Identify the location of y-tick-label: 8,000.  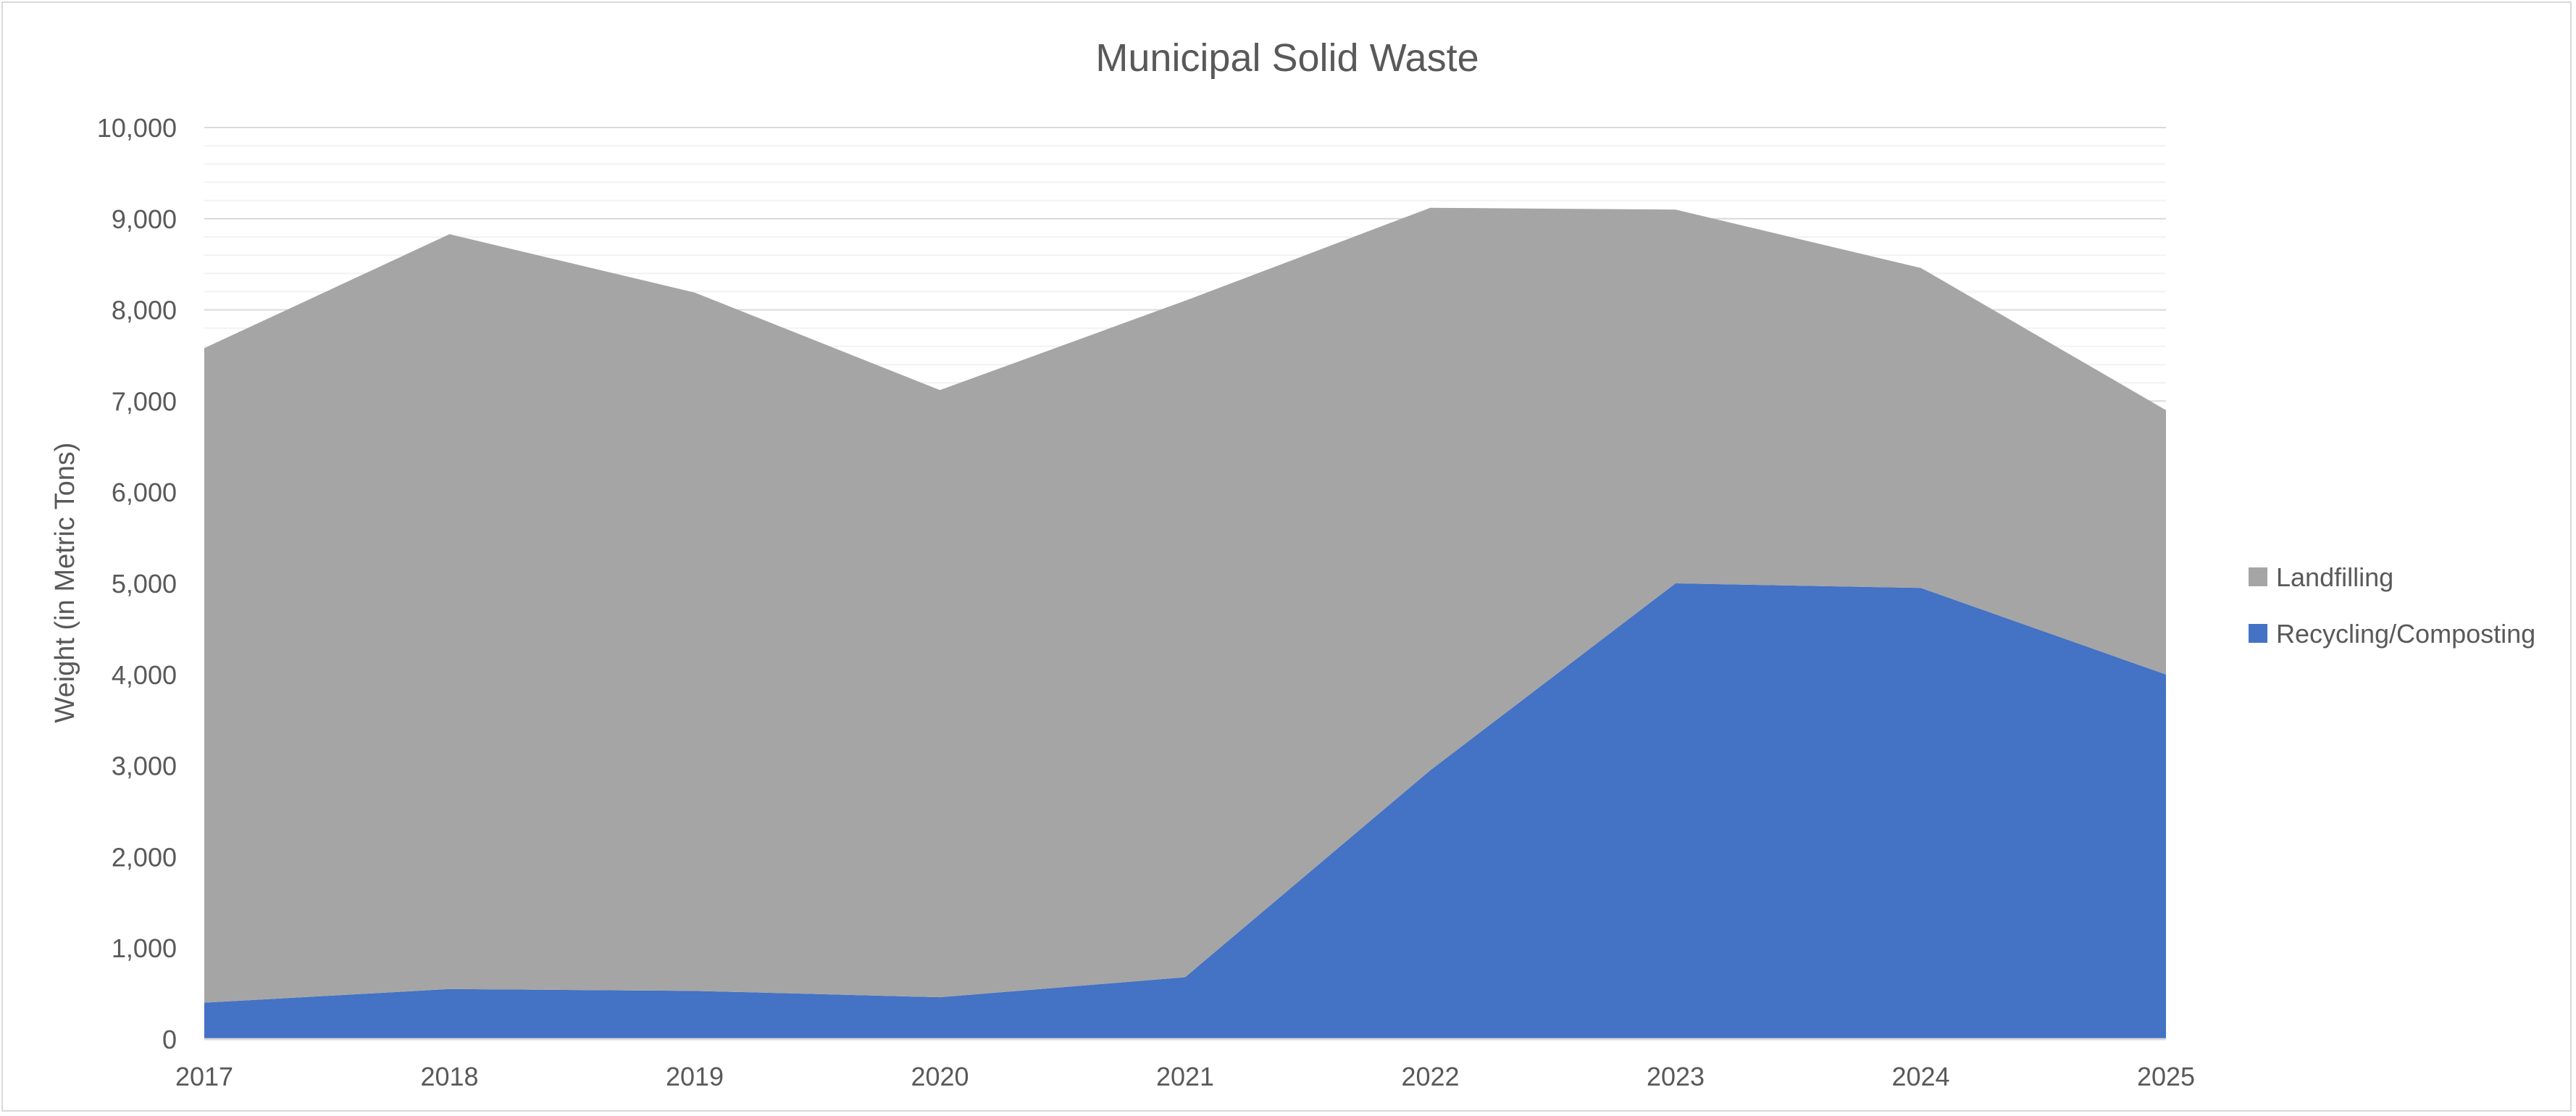
(144, 311).